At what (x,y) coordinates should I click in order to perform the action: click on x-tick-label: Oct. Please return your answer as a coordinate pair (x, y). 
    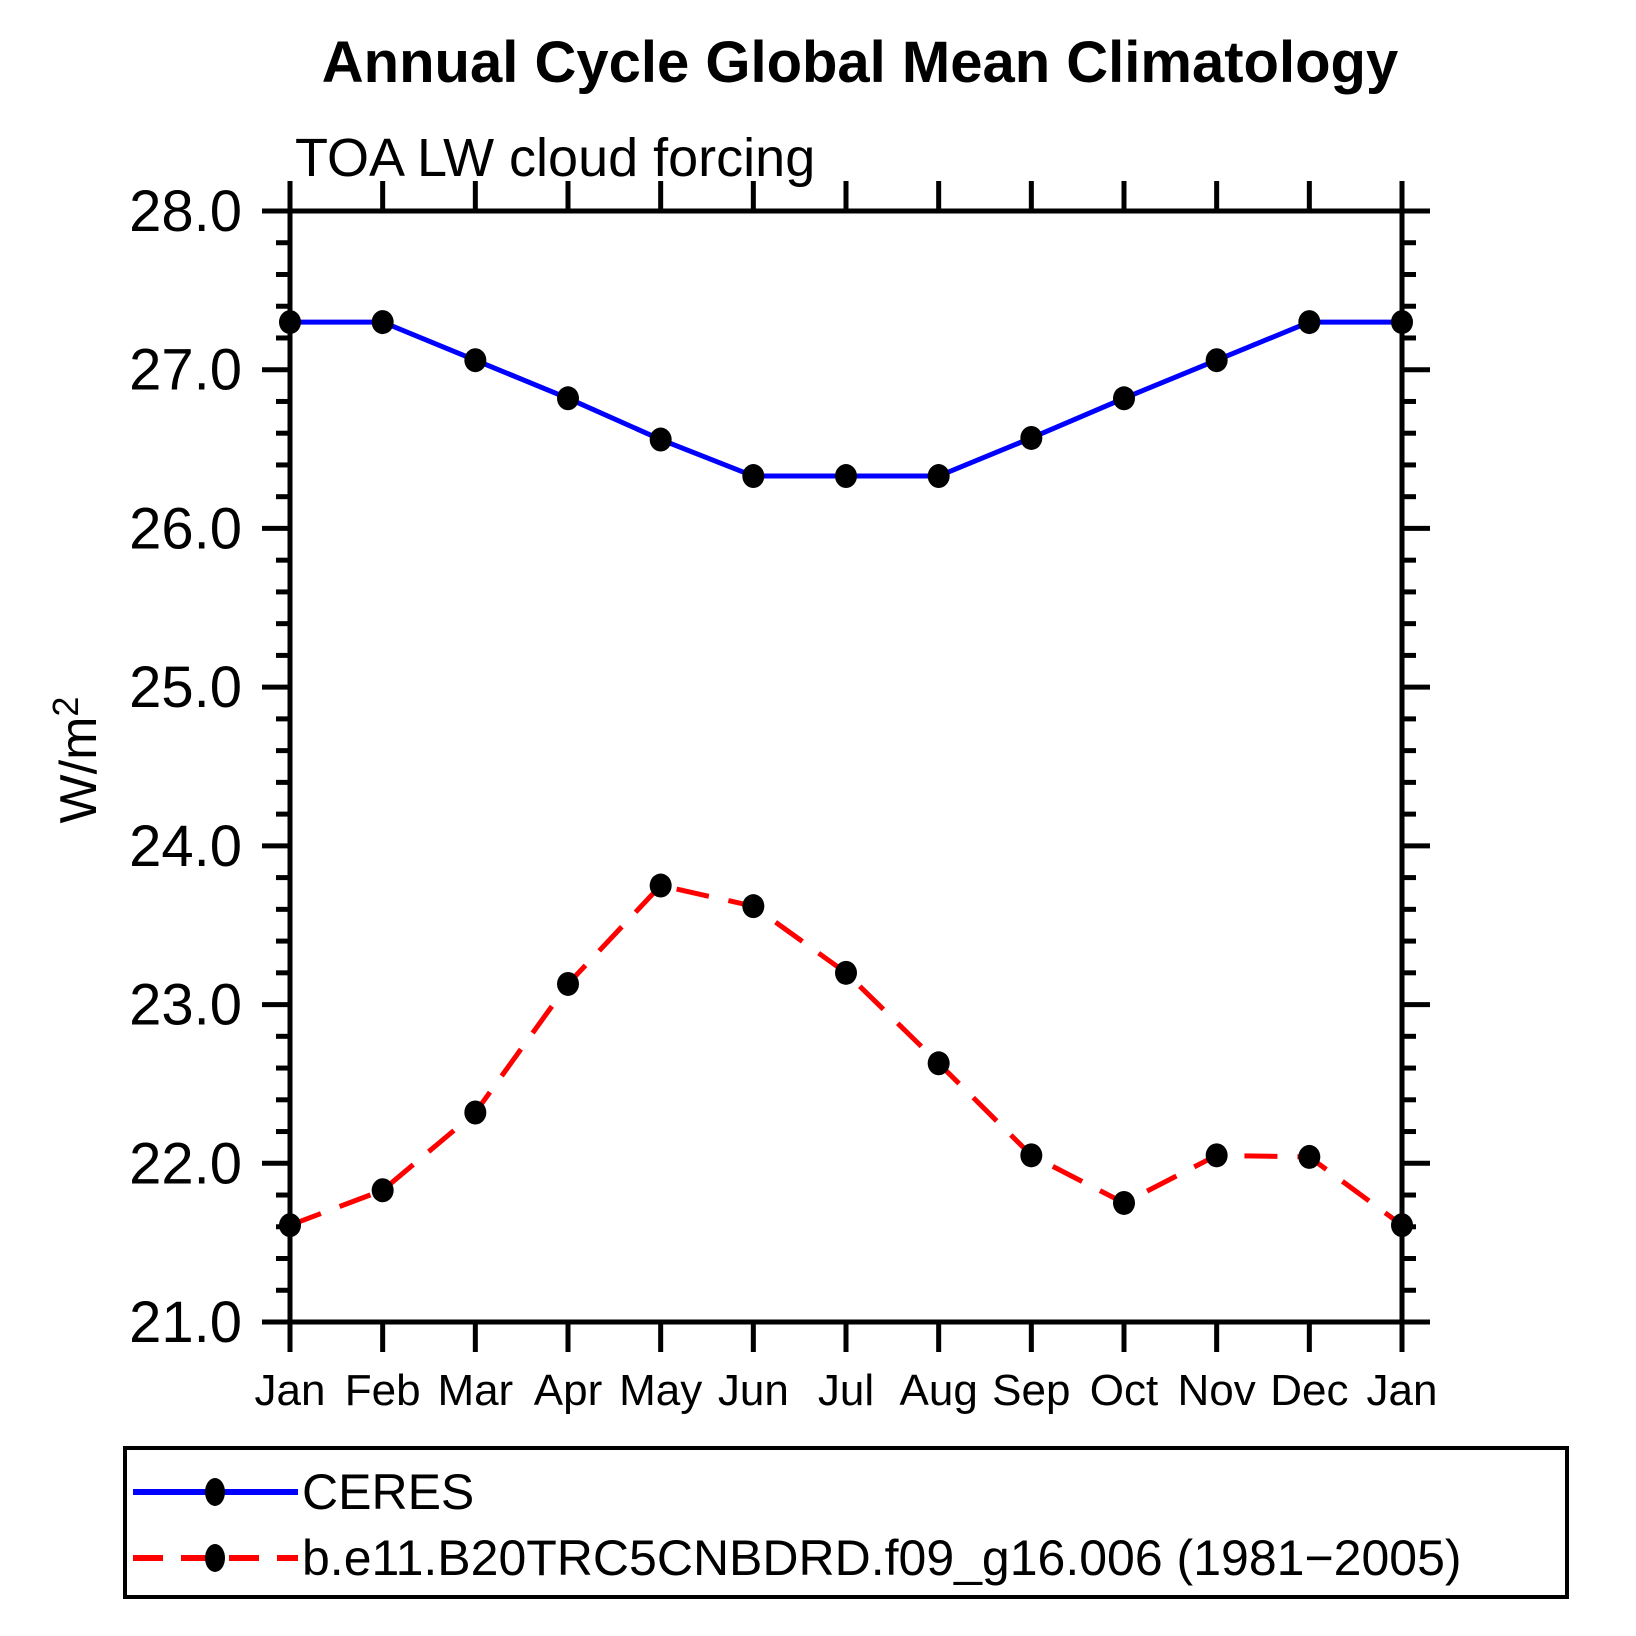
    Looking at the image, I should click on (1124, 1390).